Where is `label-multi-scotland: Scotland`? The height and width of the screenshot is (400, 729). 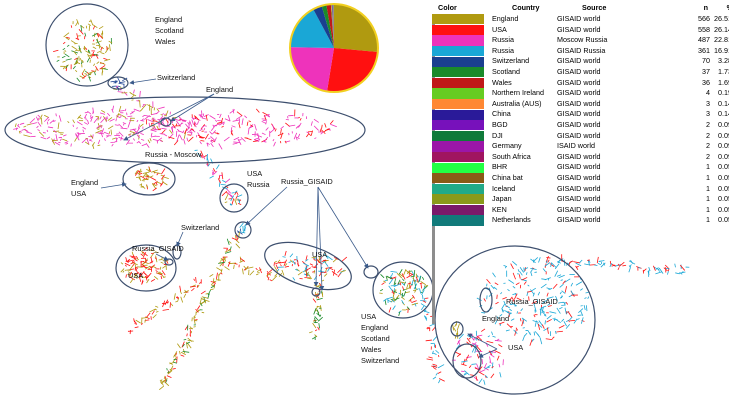
label-multi-scotland: Scotland is located at coordinates (375, 338).